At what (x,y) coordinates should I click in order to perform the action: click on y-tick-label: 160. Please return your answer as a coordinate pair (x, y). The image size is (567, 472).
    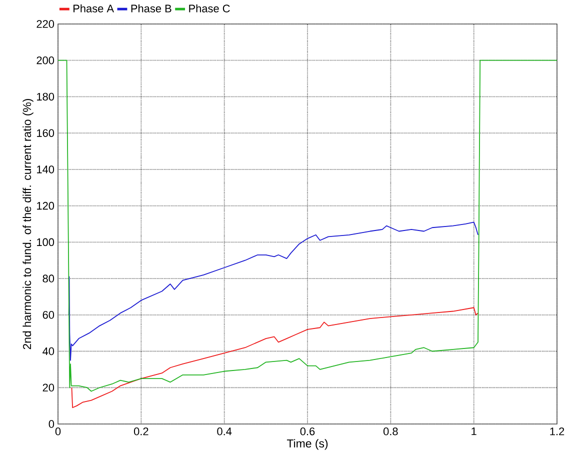
    Looking at the image, I should click on (45, 133).